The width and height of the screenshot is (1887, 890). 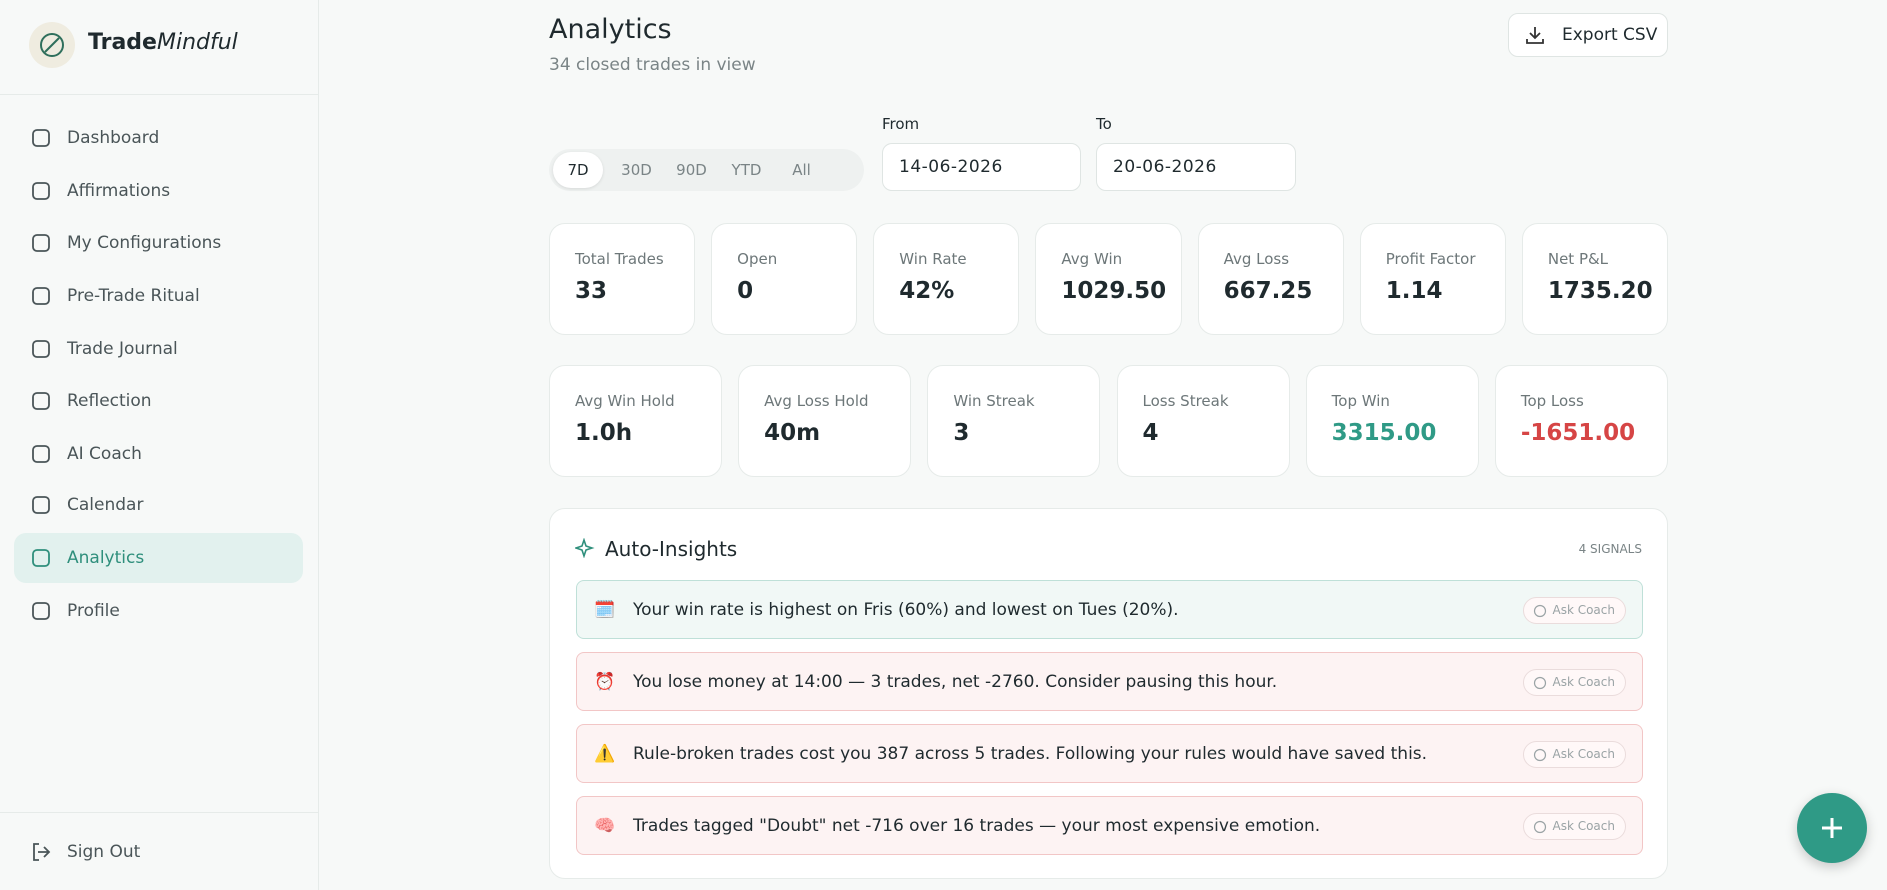 What do you see at coordinates (604, 433) in the screenshot?
I see `stat-value: 1.0h` at bounding box center [604, 433].